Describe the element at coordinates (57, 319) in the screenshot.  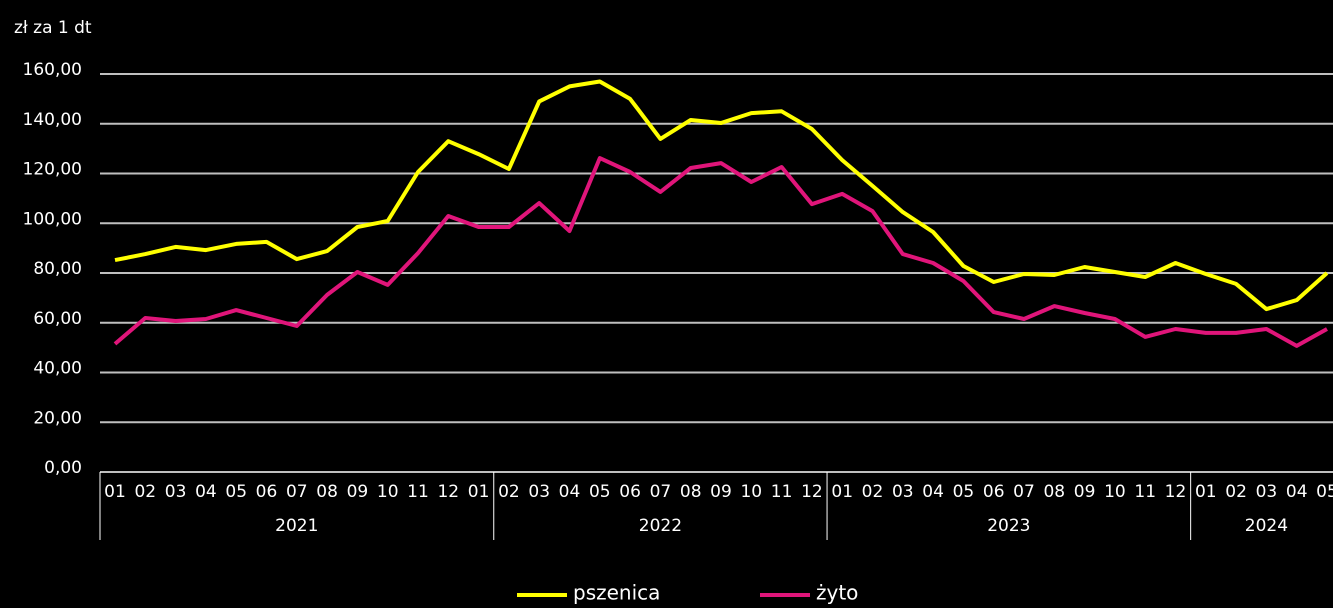
I see `y-tick-label: 60,00` at that location.